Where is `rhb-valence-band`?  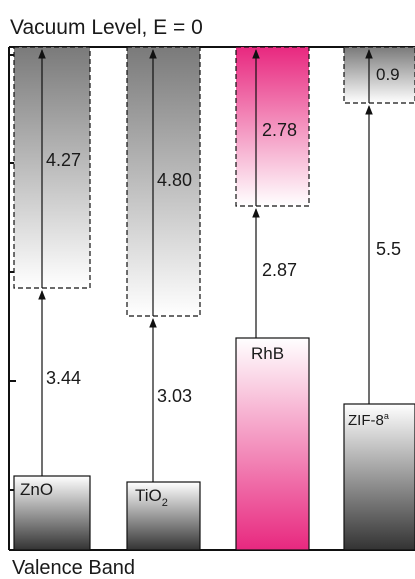
rhb-valence-band is located at coordinates (272, 444).